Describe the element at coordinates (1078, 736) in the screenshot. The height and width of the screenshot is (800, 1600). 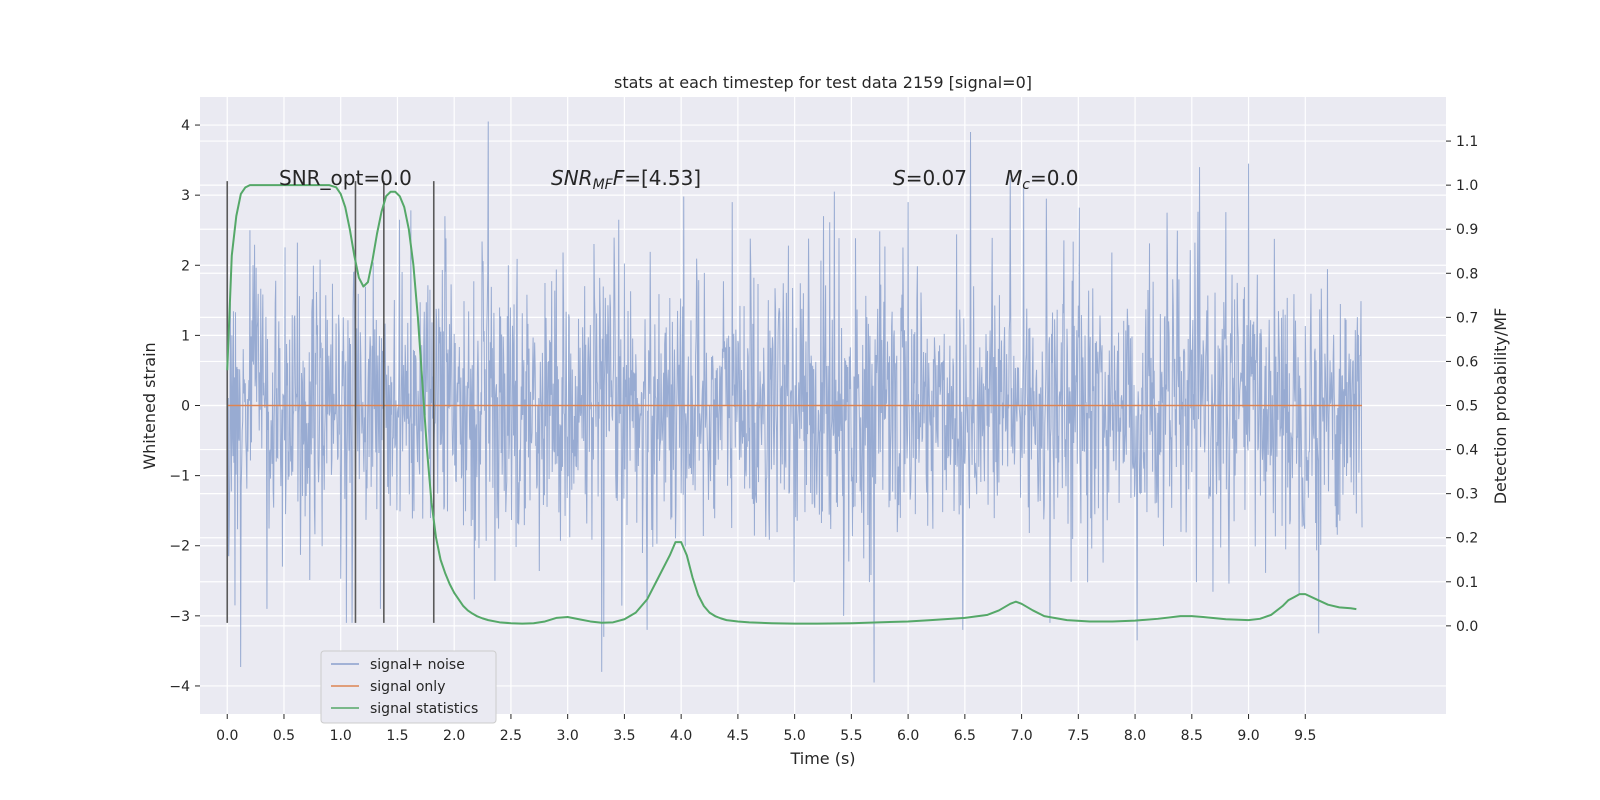
I see `x-tick-label: 7.5` at that location.